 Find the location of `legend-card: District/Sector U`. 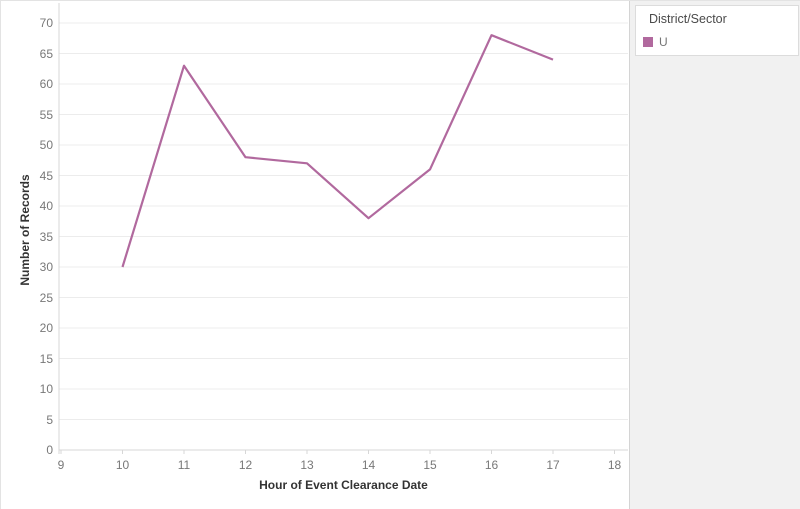

legend-card: District/Sector U is located at coordinates (717, 30).